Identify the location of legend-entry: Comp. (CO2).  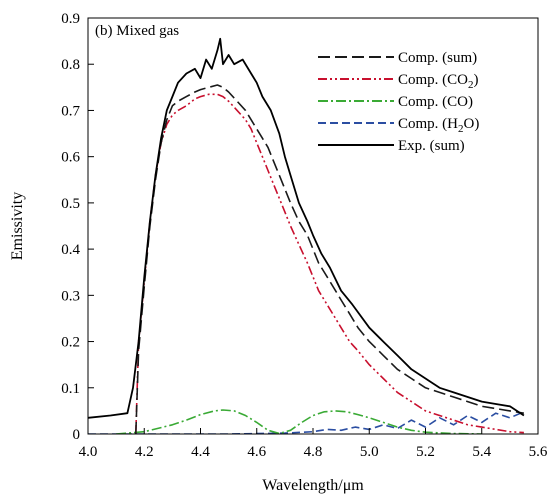
(438, 81).